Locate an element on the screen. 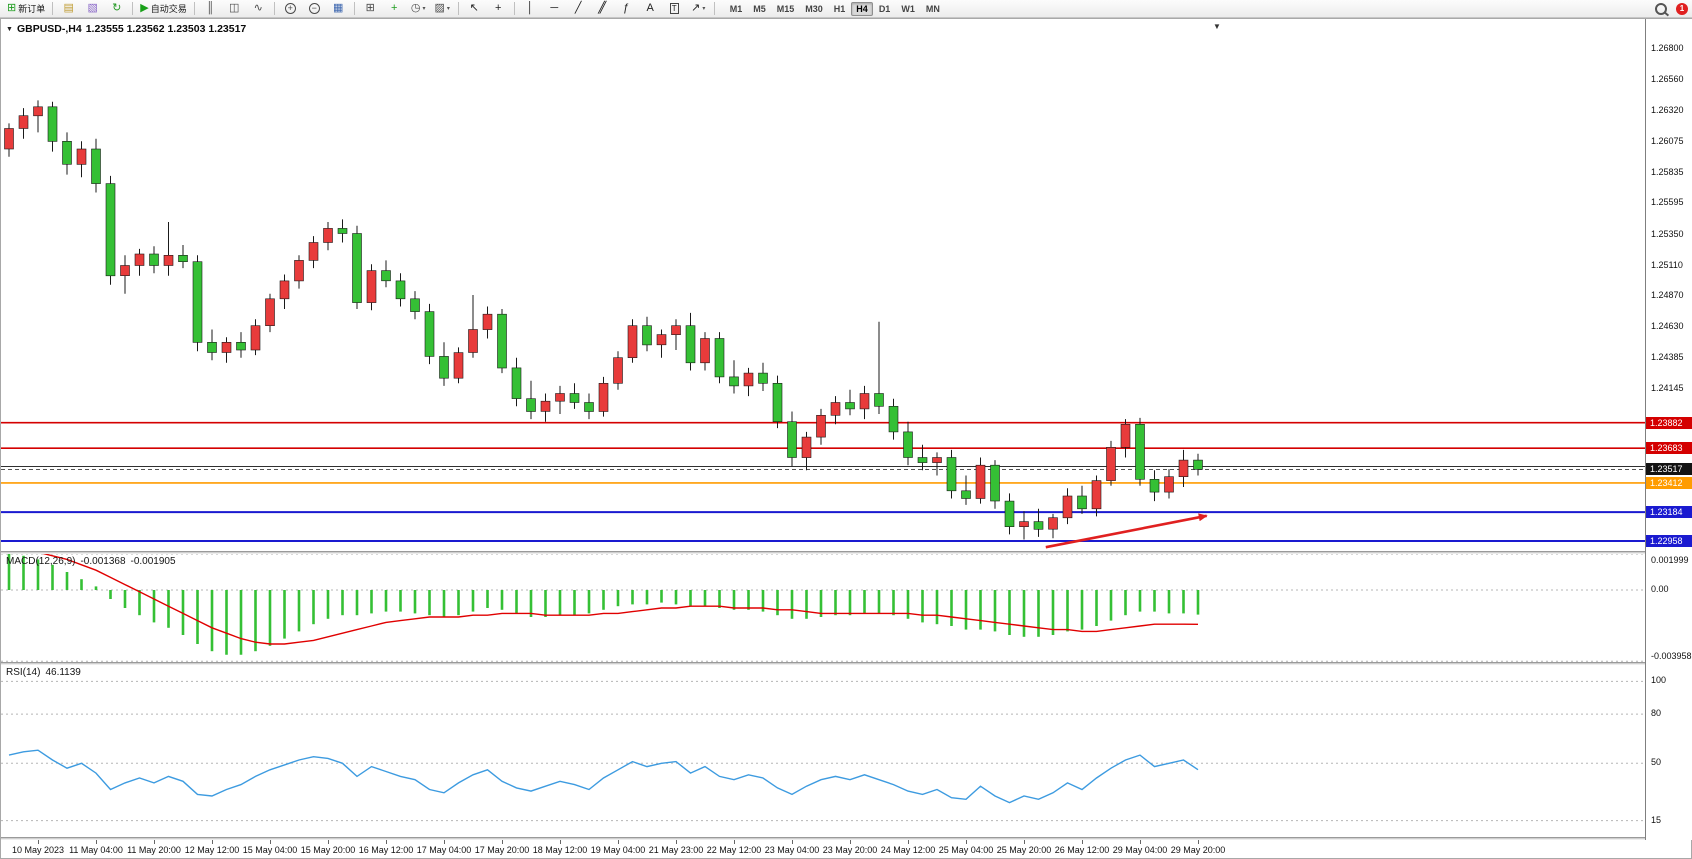  charts-icon: ▤ is located at coordinates (68, 8).